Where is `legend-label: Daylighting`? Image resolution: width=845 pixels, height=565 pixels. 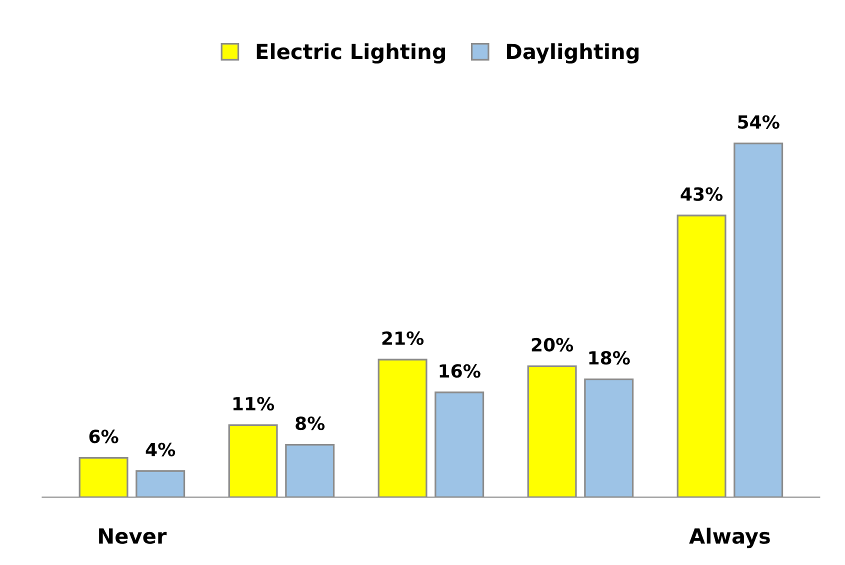
legend-label: Daylighting is located at coordinates (573, 53).